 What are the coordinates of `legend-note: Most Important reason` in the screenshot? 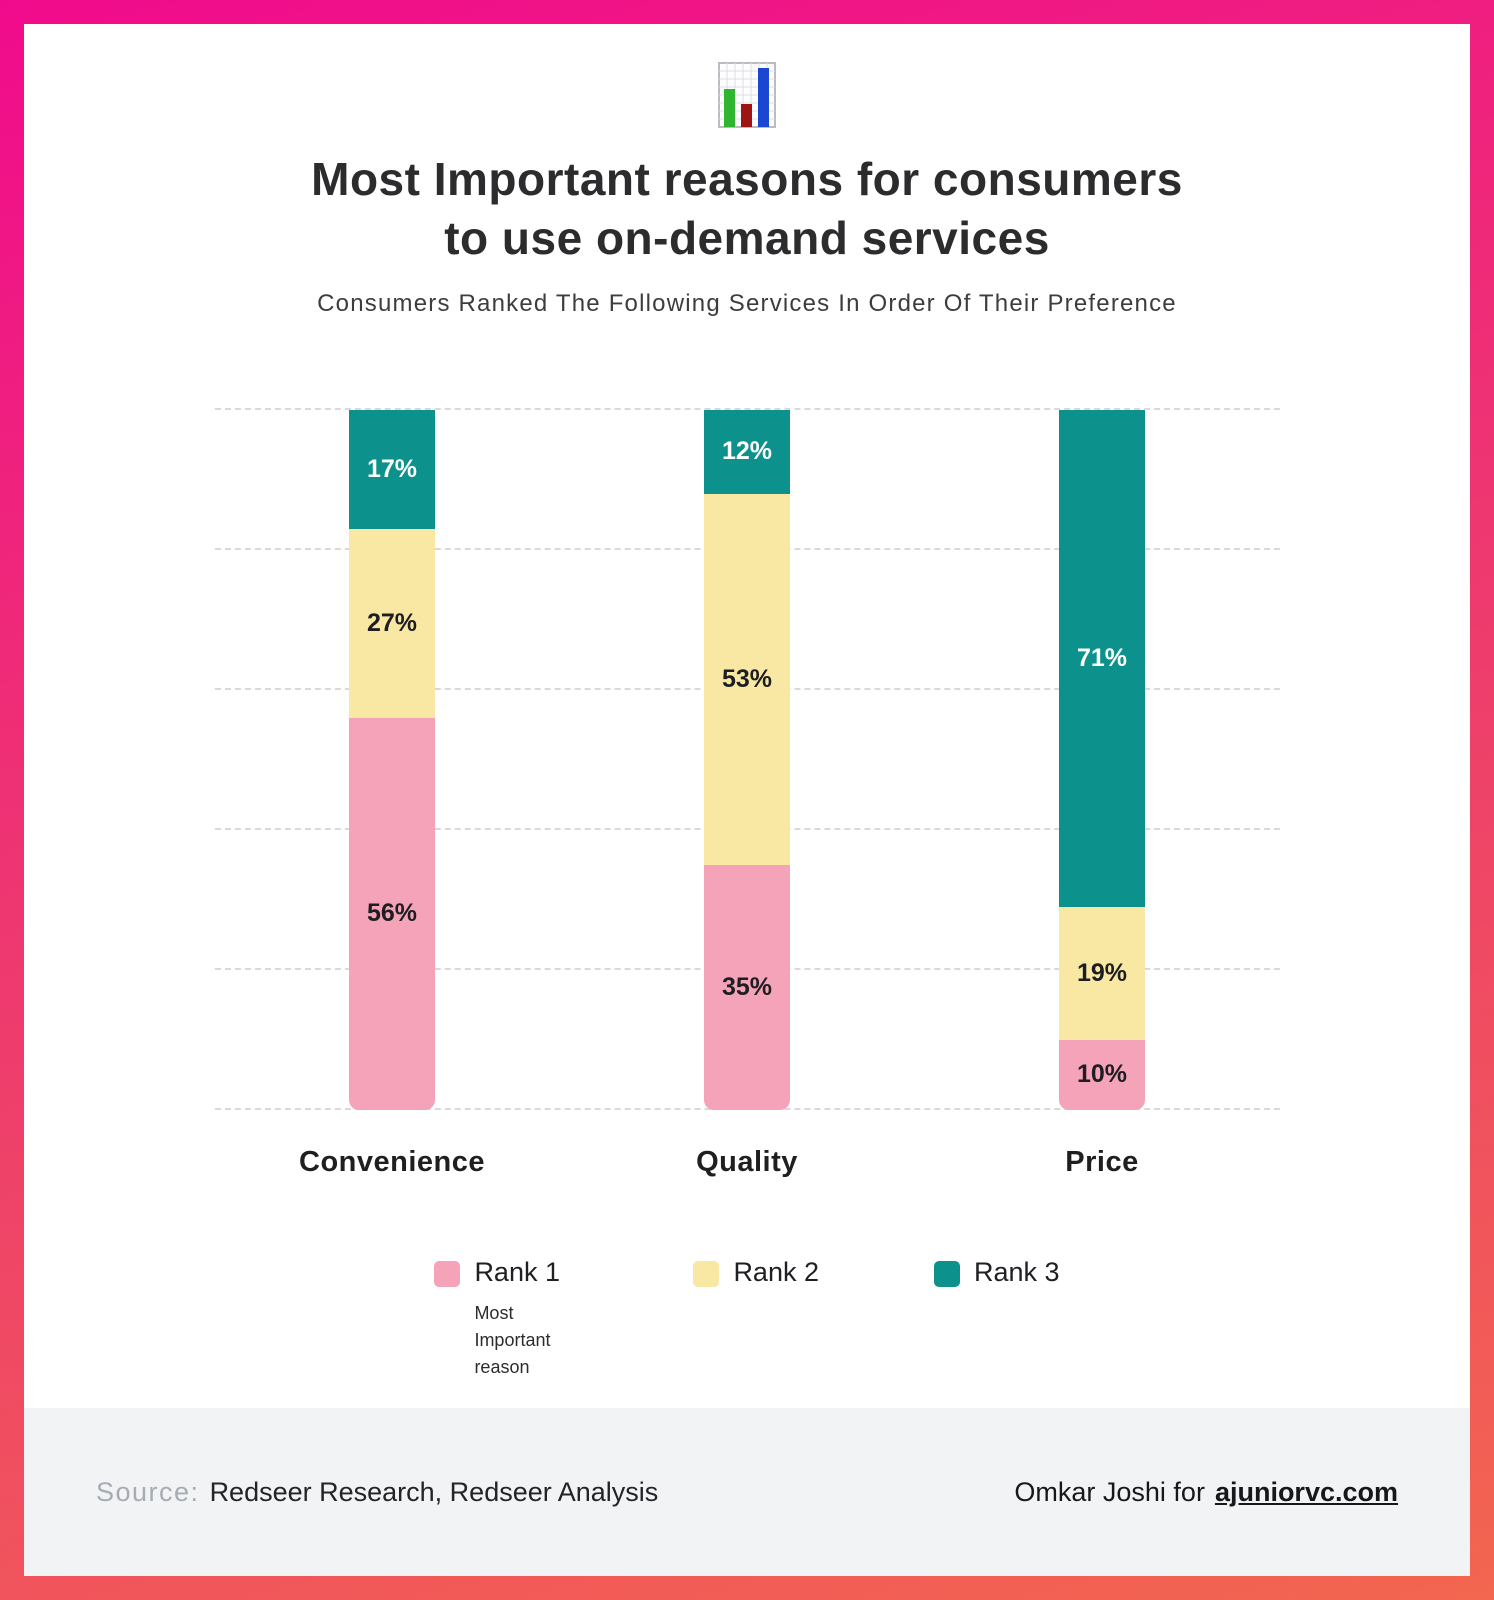 It's located at (512, 1339).